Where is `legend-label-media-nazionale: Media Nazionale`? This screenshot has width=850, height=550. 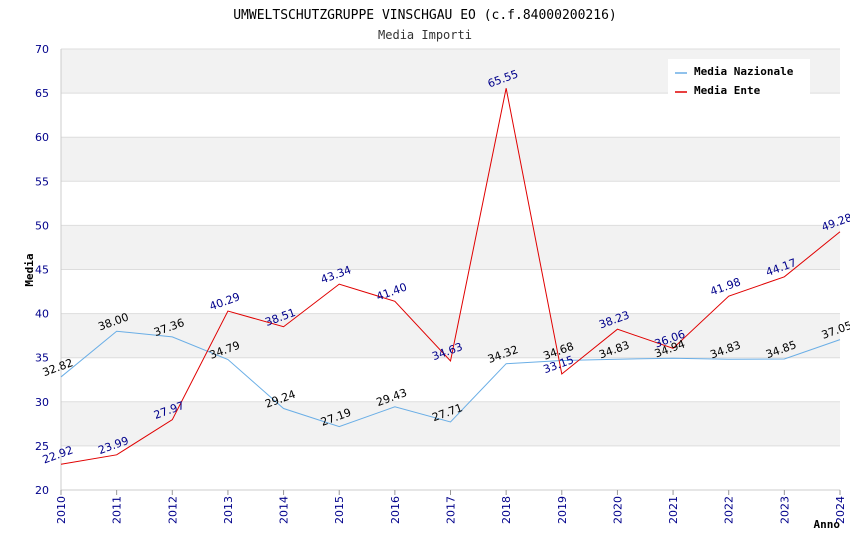 legend-label-media-nazionale: Media Nazionale is located at coordinates (744, 71).